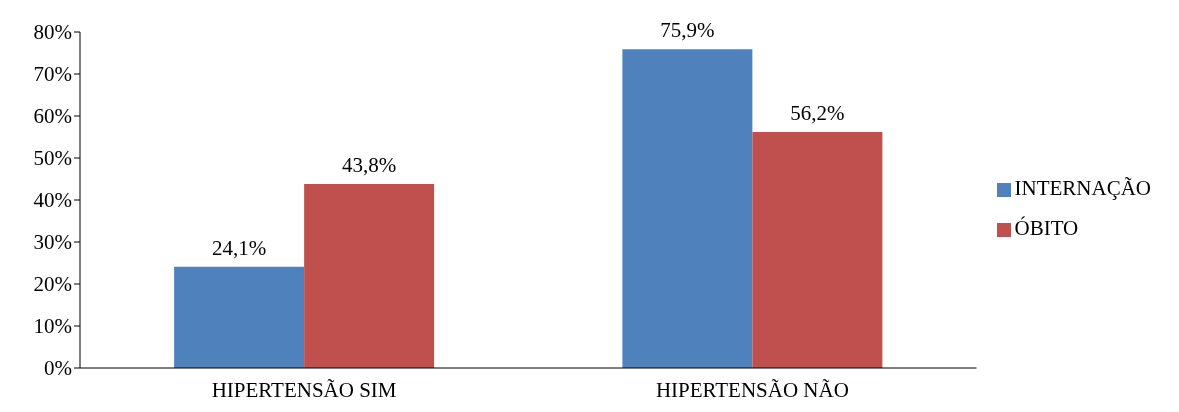 The image size is (1179, 412). Describe the element at coordinates (52, 74) in the screenshot. I see `y-tick-label: 70%` at that location.